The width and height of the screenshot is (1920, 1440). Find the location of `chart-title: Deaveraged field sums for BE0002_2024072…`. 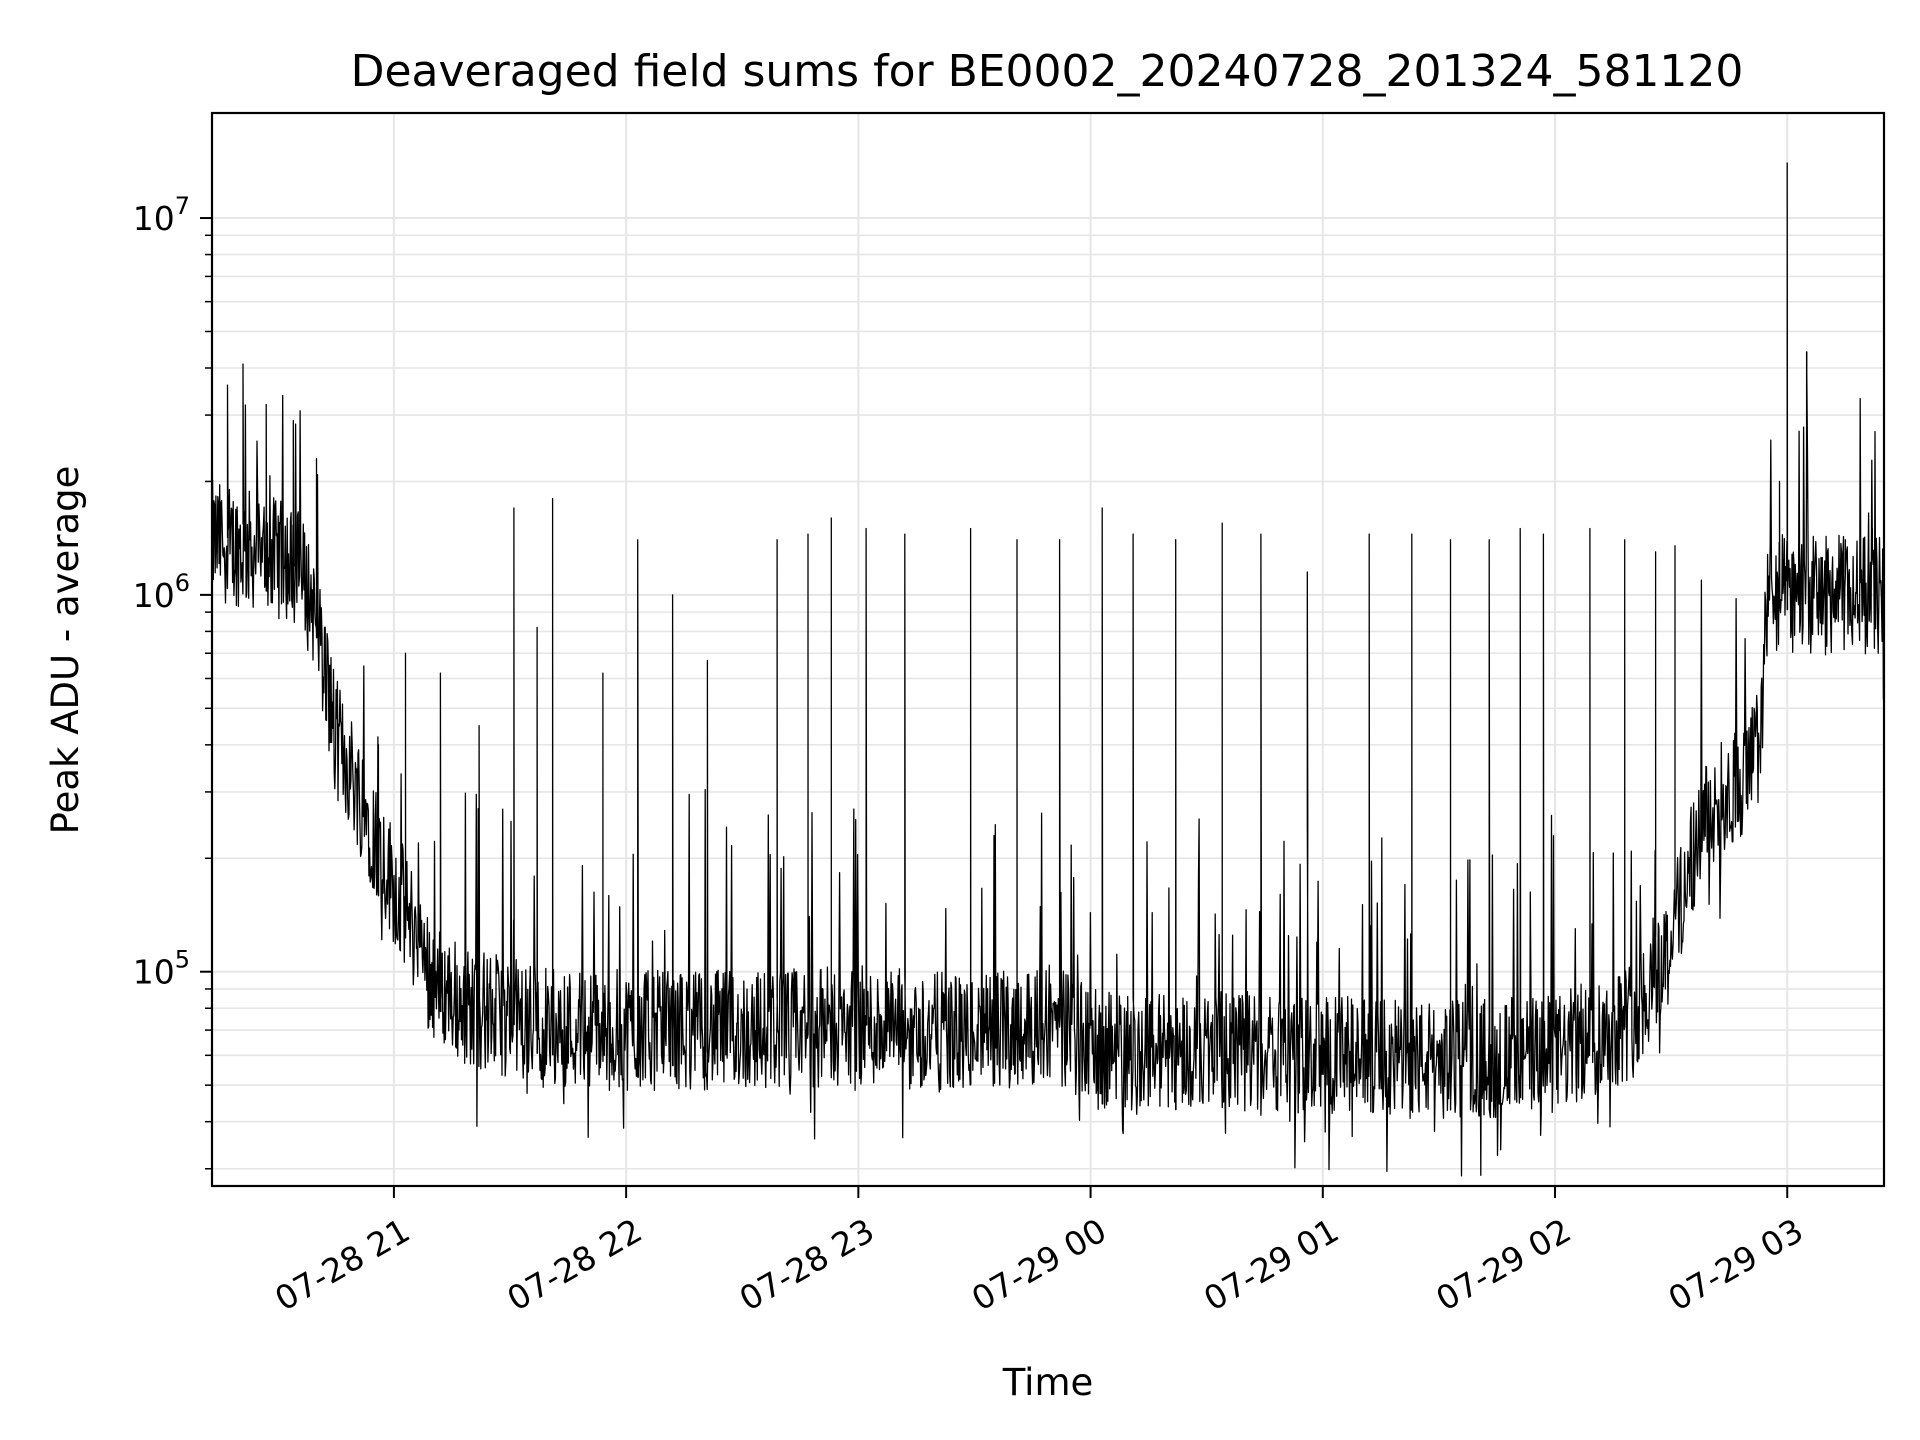

chart-title: Deaveraged field sums for BE0002_2024072… is located at coordinates (1047, 71).